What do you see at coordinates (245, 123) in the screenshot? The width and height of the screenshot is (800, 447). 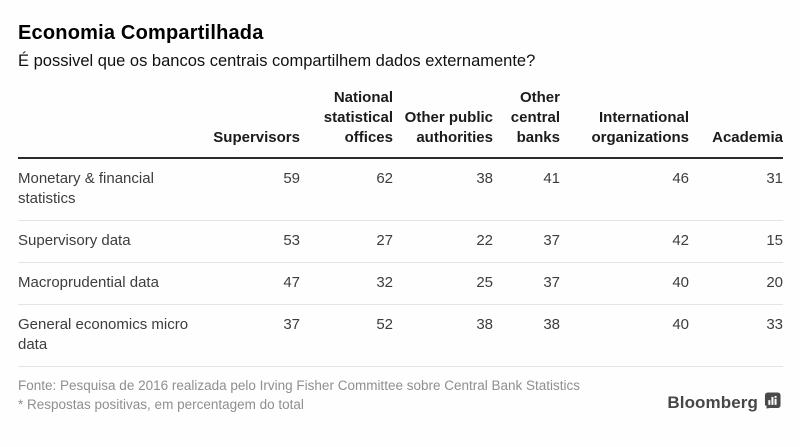 I see `column-header-supervisors: Supervisors` at bounding box center [245, 123].